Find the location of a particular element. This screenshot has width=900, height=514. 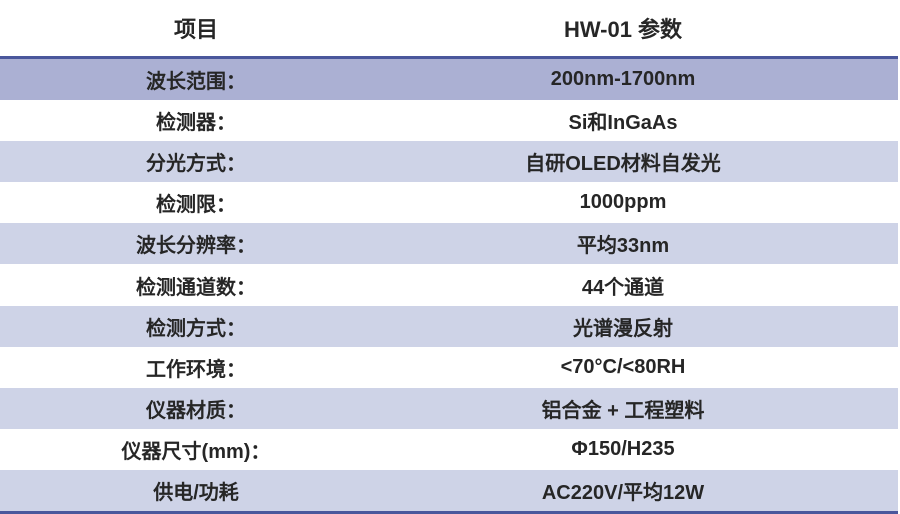

row-value: 自研OLED材料自发光 is located at coordinates (623, 164).